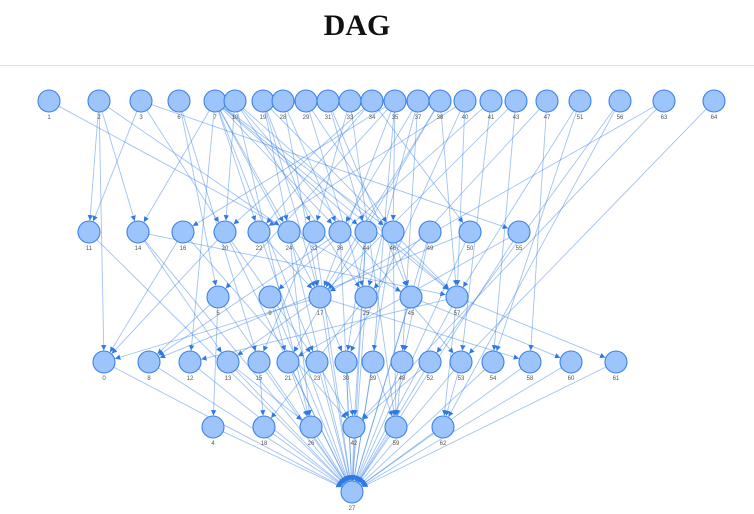 Image resolution: width=754 pixels, height=514 pixels. Describe the element at coordinates (263, 105) in the screenshot. I see `node-19: 19` at that location.